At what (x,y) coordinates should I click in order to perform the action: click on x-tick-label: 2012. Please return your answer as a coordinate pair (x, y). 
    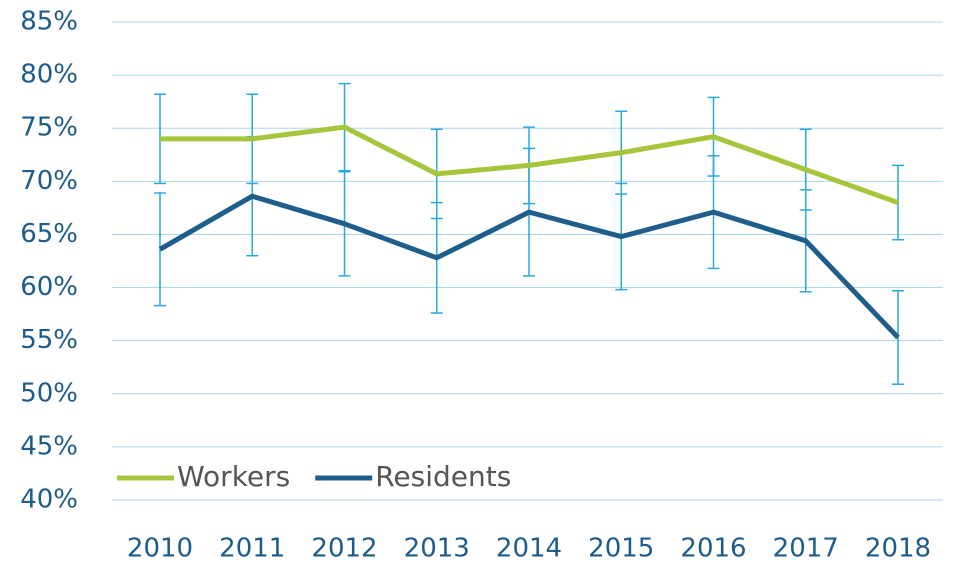
    Looking at the image, I should click on (344, 549).